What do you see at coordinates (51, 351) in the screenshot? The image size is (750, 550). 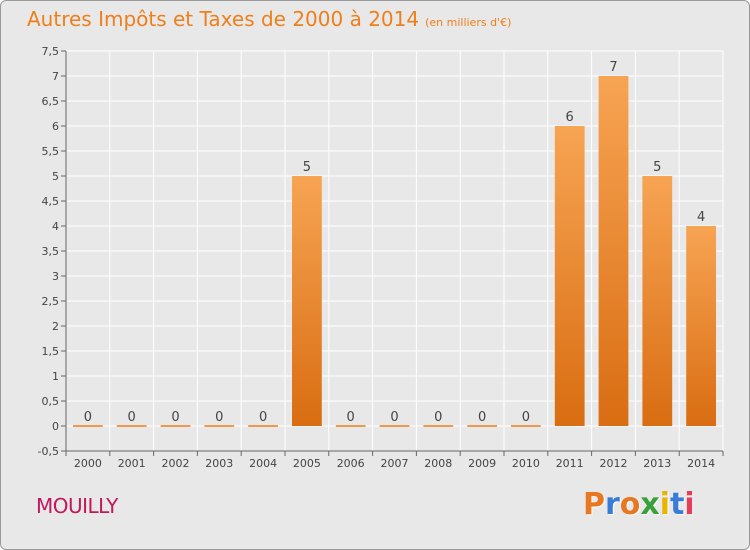 I see `y-tick-label: 1,5` at bounding box center [51, 351].